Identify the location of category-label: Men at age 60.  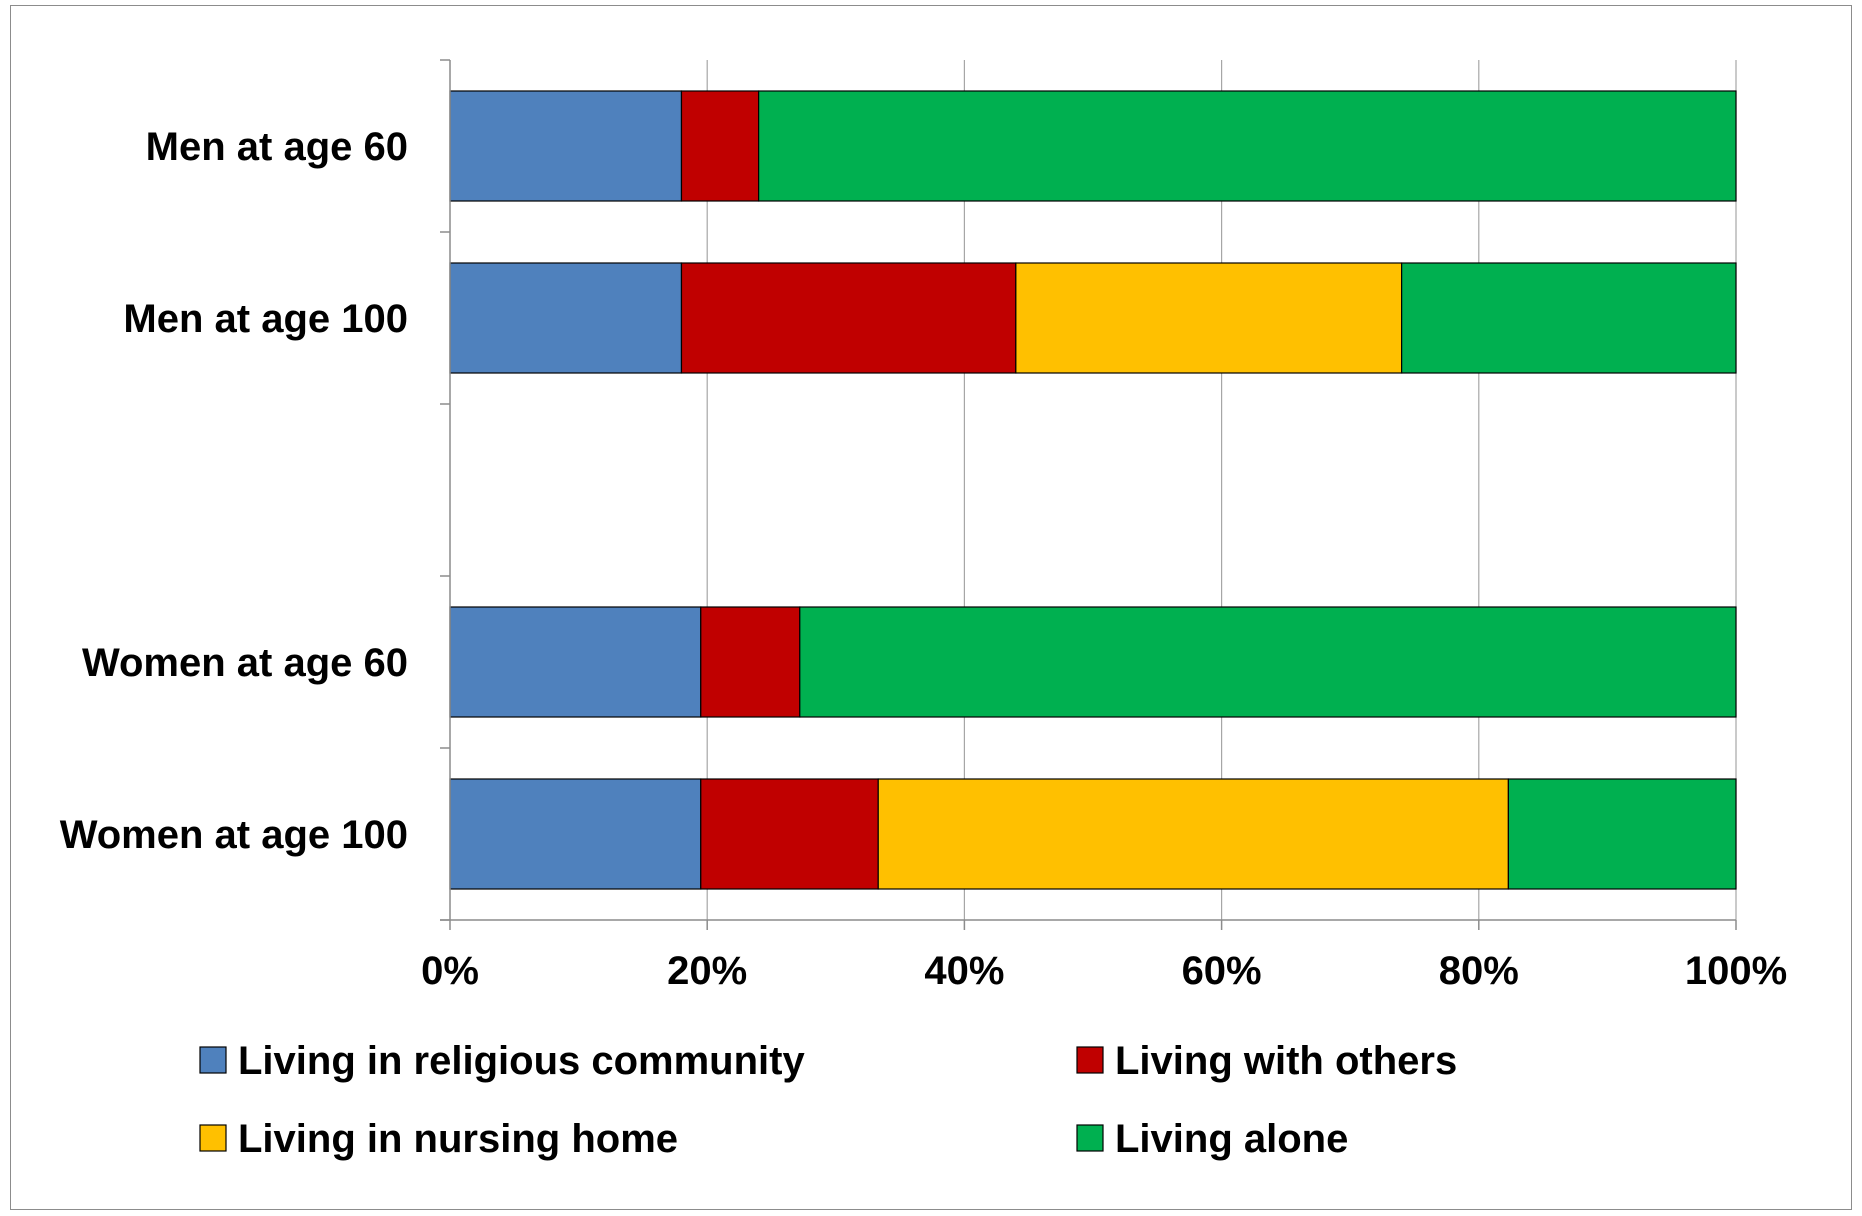
(277, 147).